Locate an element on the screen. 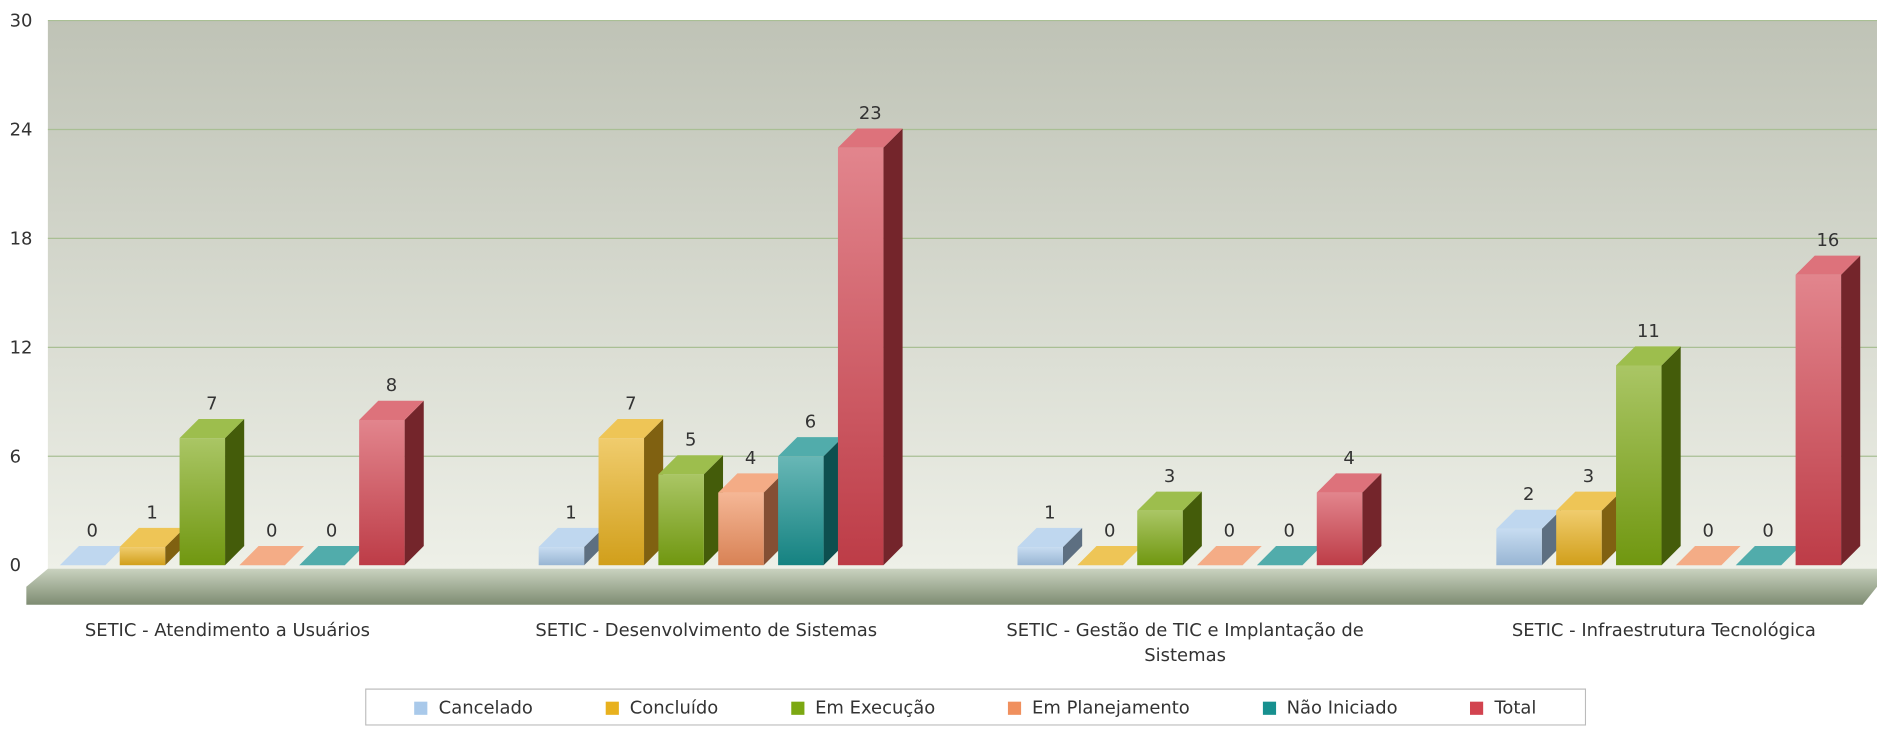 The image size is (1877, 731). y-tick-label: 24 is located at coordinates (21, 129).